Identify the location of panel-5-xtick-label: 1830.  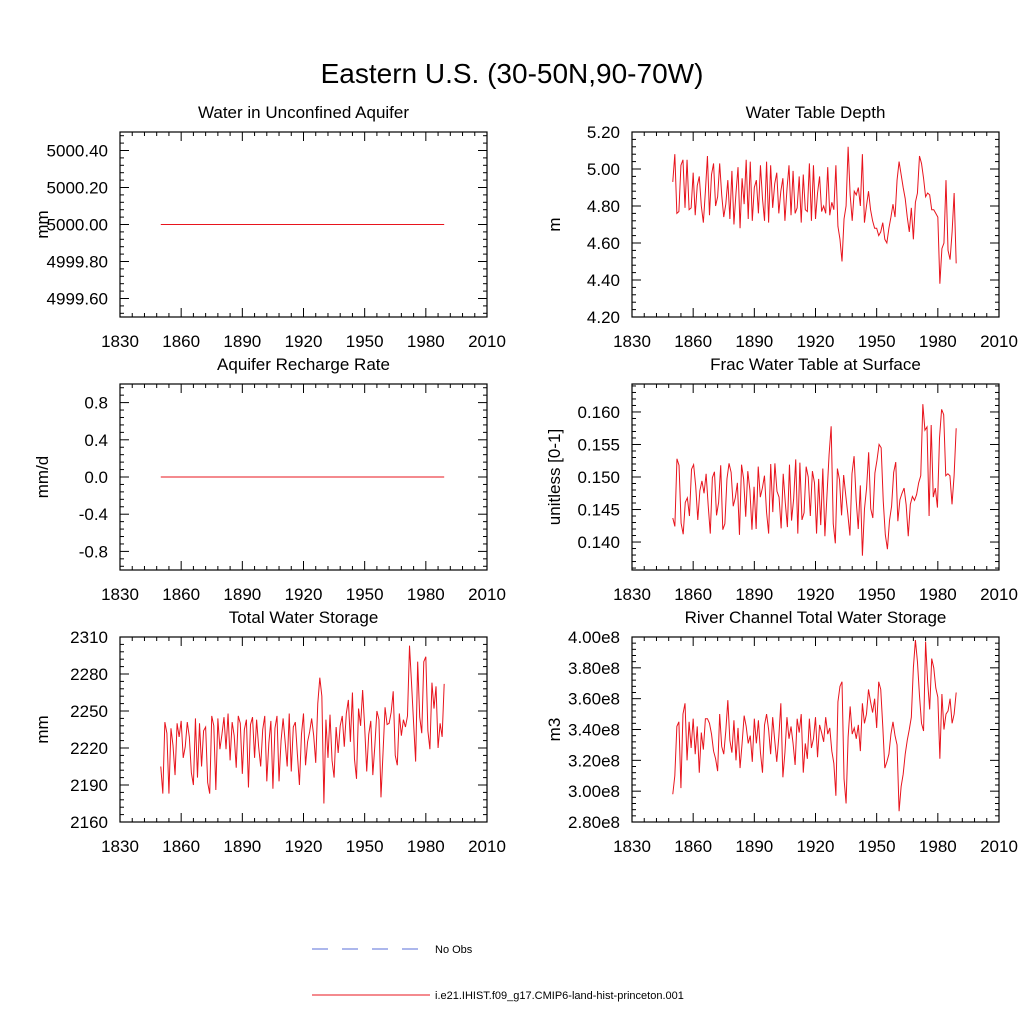
(120, 846).